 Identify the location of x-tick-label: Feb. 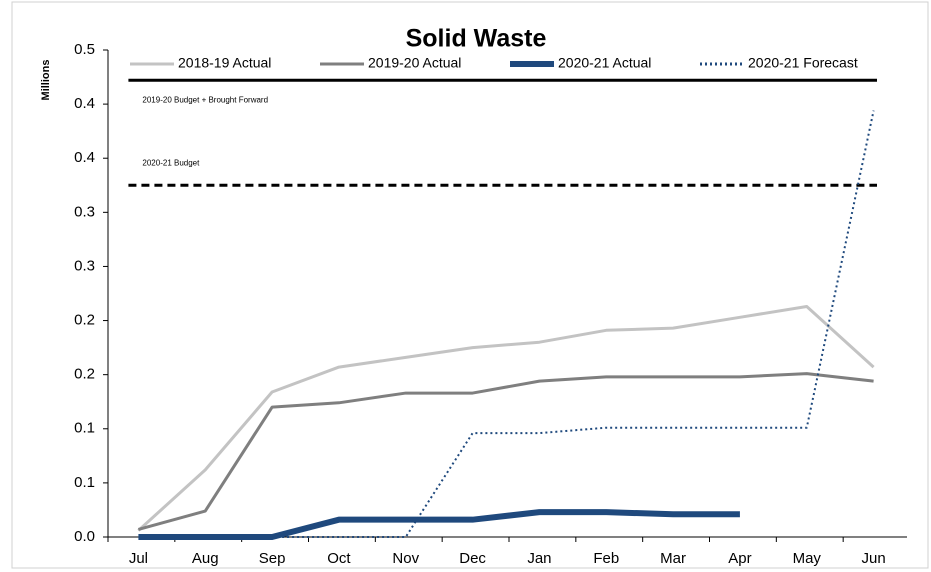
(606, 558).